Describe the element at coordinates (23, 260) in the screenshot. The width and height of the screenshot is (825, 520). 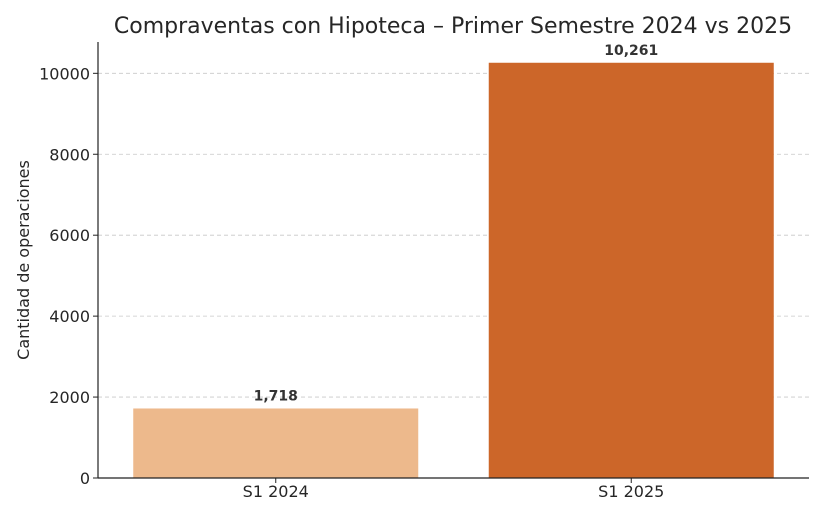
I see `y-axis-label: Cantidad de operaciones` at that location.